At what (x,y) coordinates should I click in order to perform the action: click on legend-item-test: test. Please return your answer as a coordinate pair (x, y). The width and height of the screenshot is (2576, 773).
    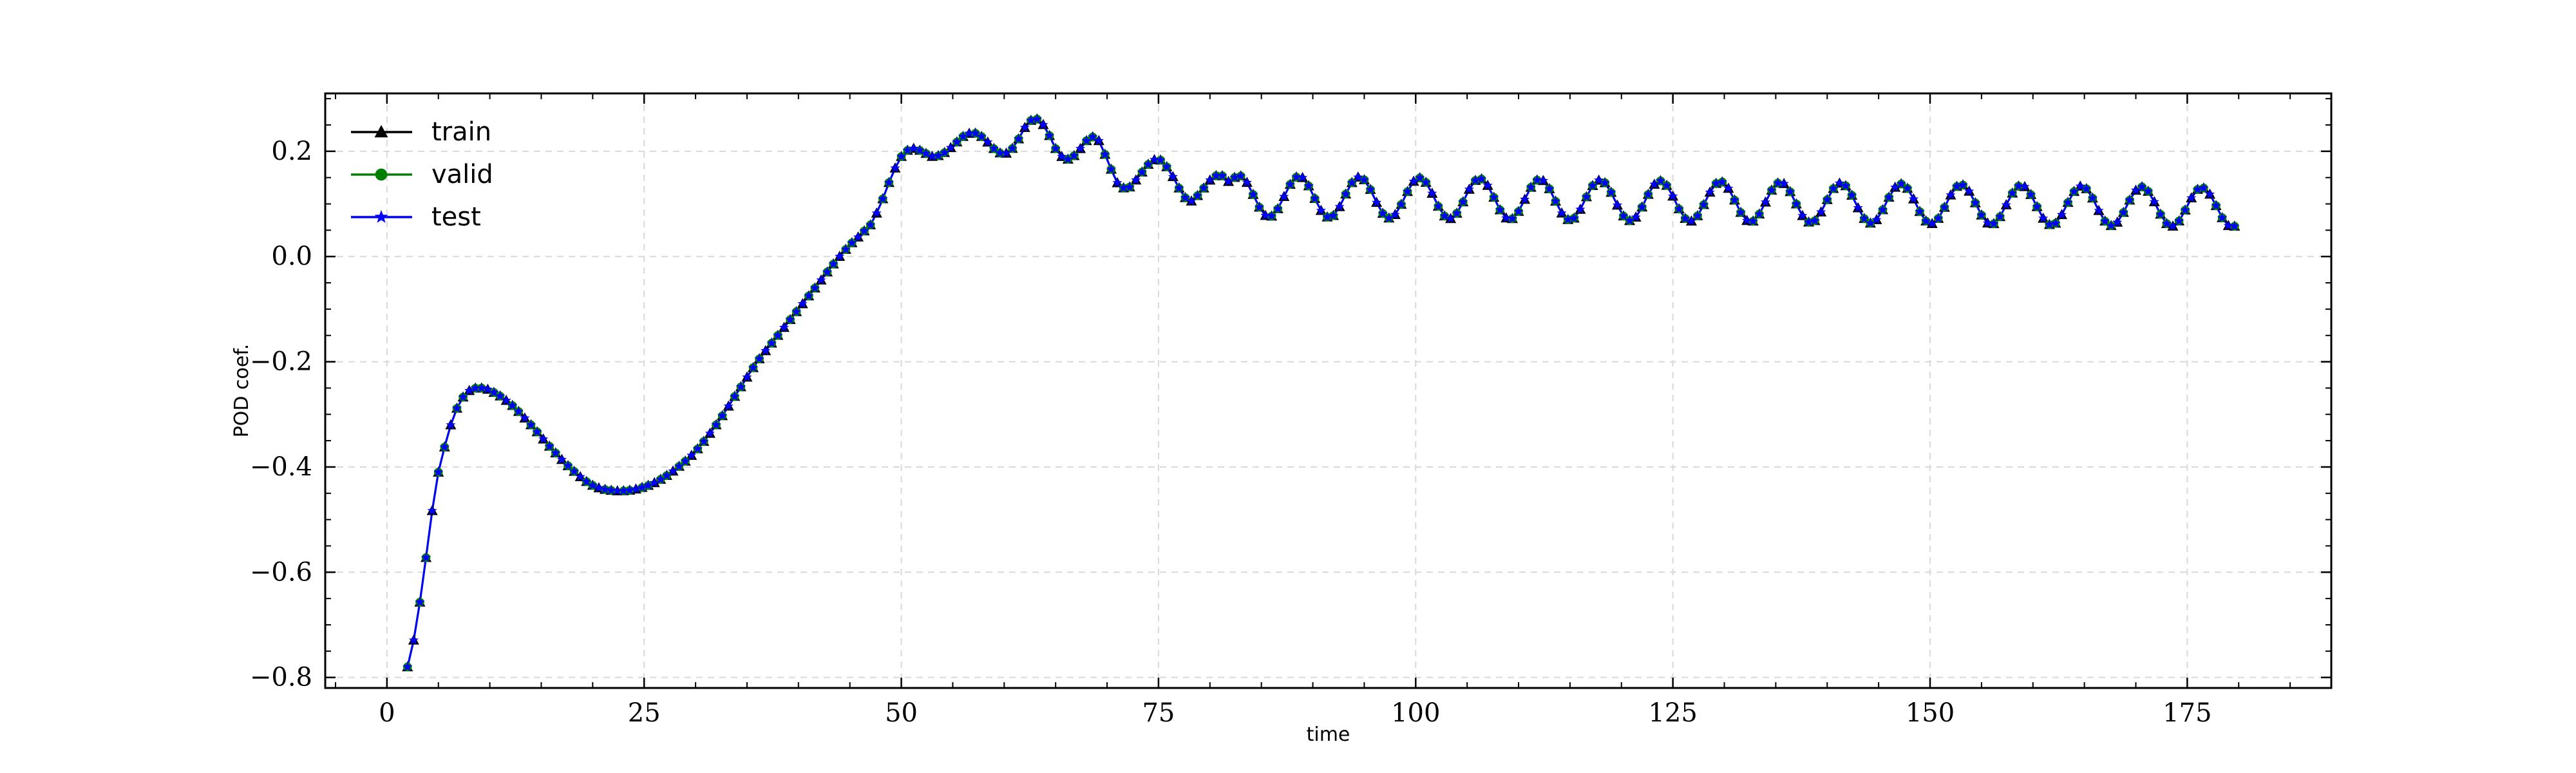
    Looking at the image, I should click on (416, 217).